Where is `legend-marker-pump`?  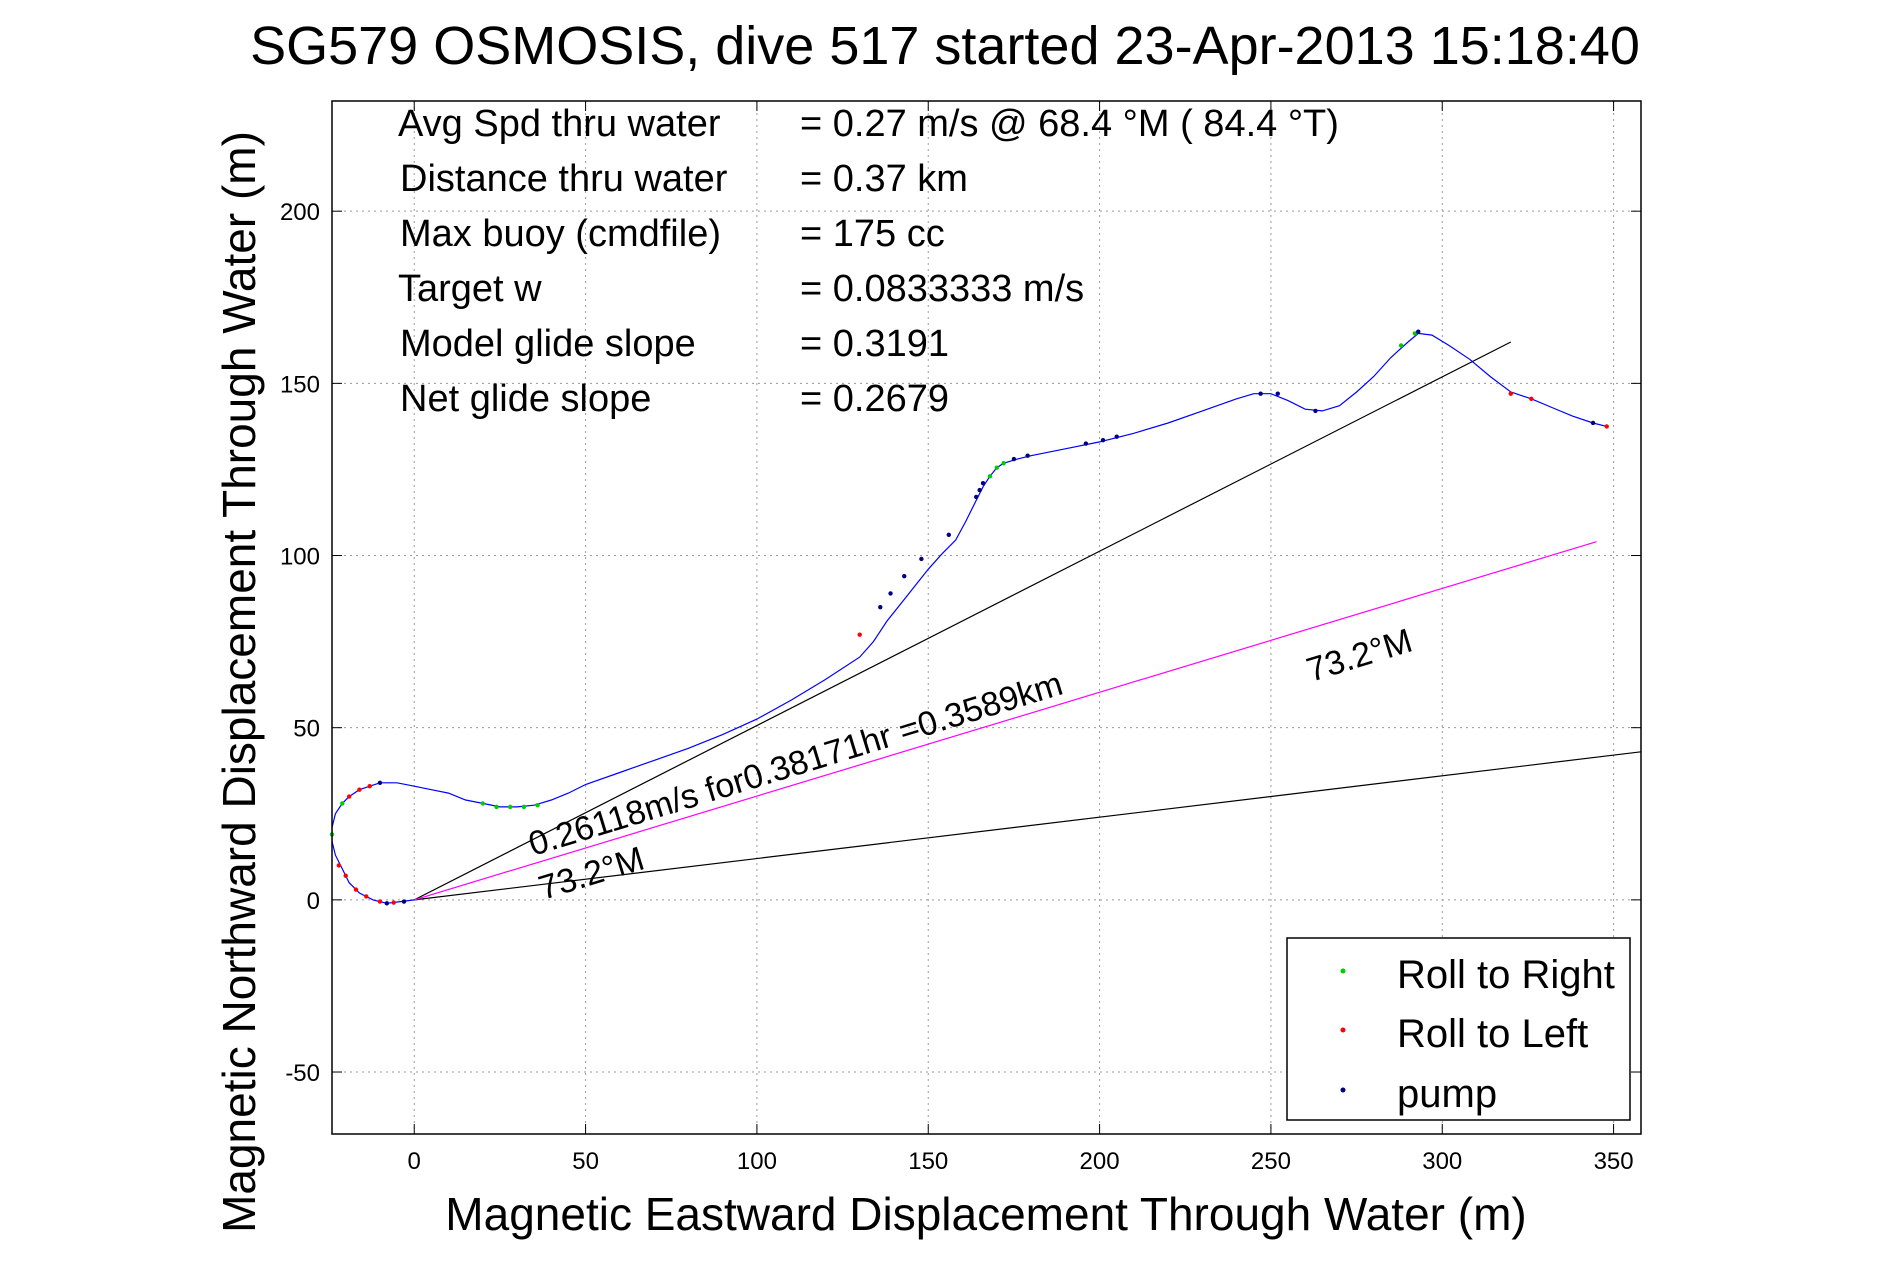
legend-marker-pump is located at coordinates (1343, 1090).